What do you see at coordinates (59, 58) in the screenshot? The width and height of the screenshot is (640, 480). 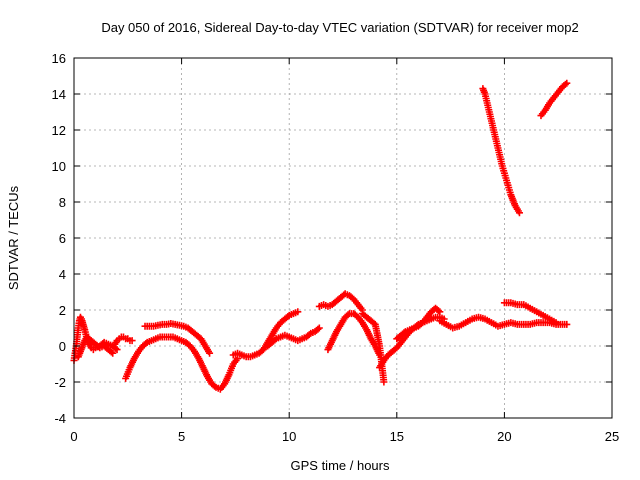 I see `y-tick-label: 16` at bounding box center [59, 58].